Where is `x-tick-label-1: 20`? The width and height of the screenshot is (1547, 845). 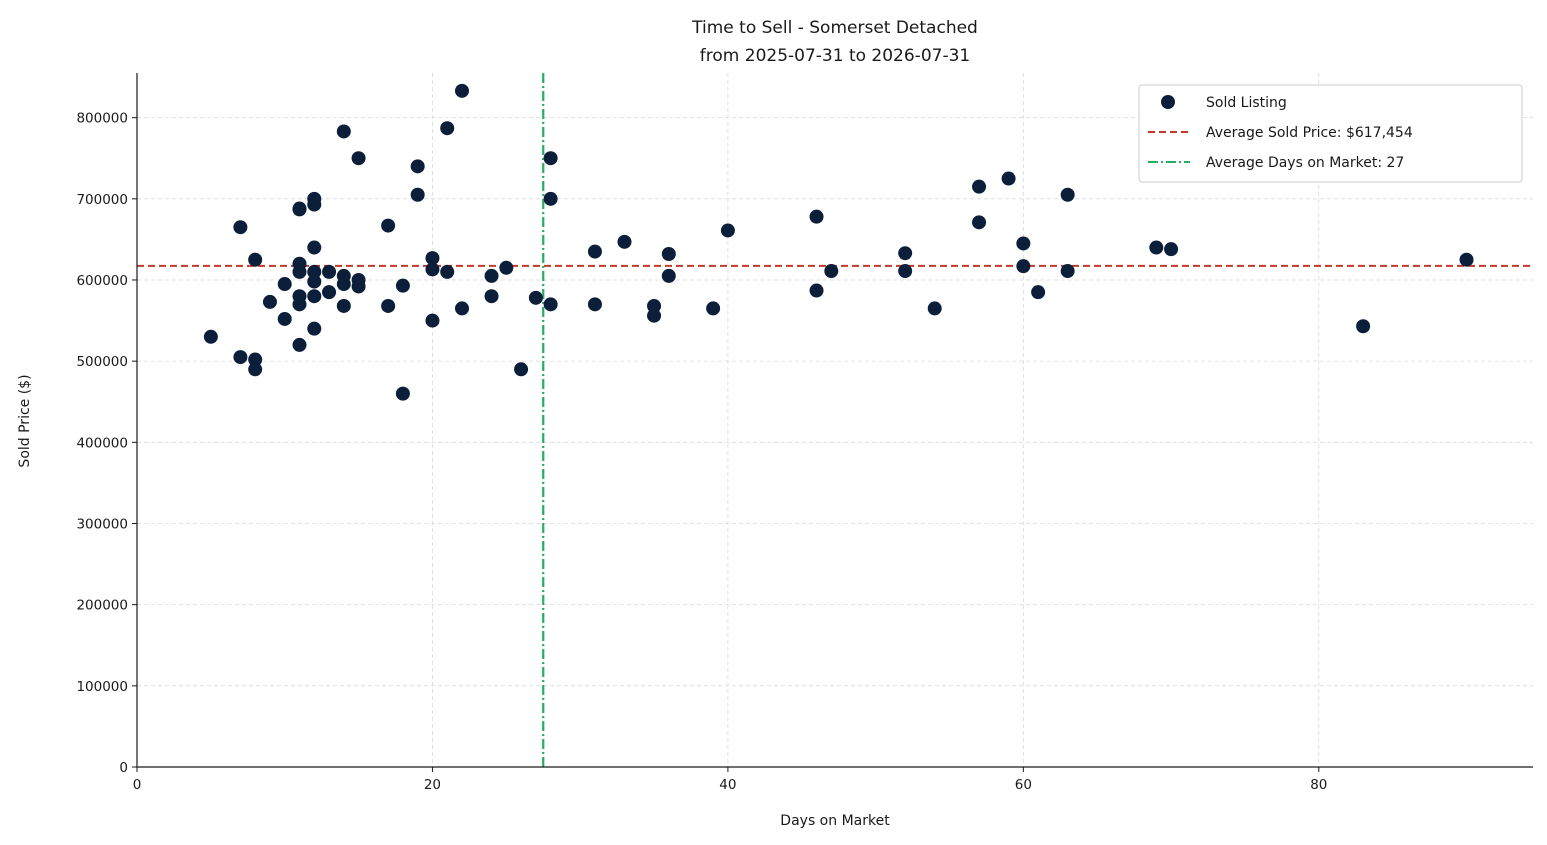
x-tick-label-1: 20 is located at coordinates (432, 785).